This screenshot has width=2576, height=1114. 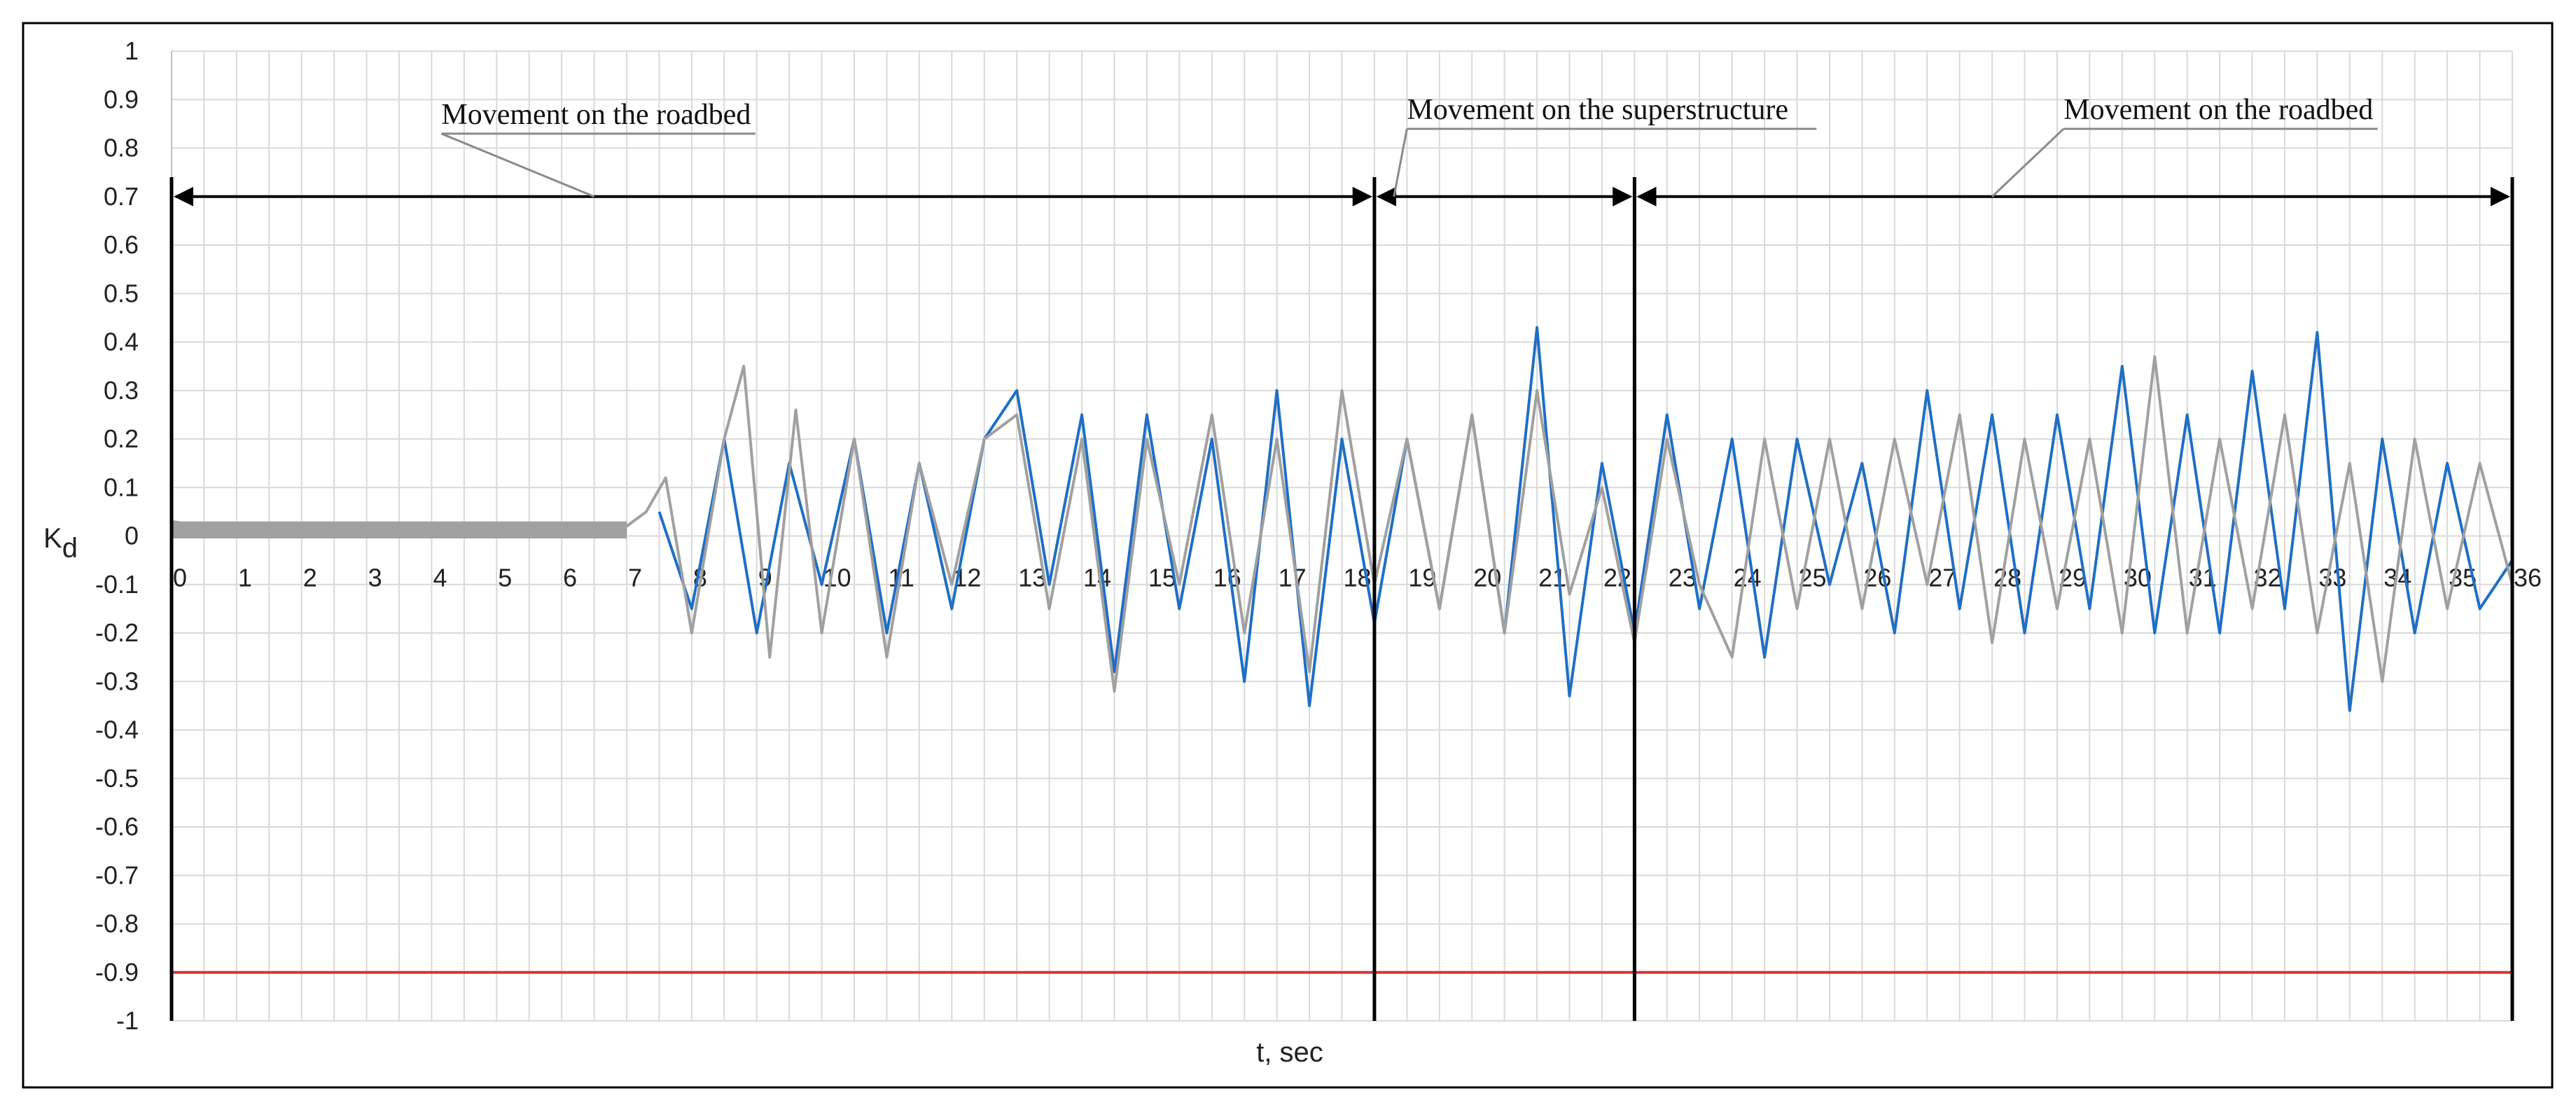 I want to click on x-tick-label: 0, so click(x=180, y=578).